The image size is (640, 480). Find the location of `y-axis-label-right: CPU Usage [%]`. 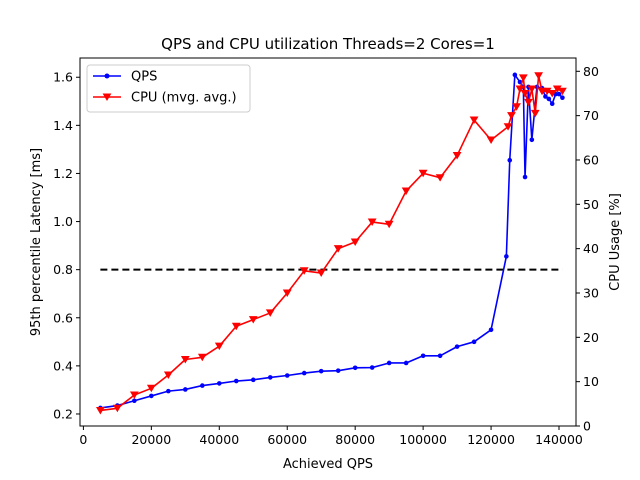

y-axis-label-right: CPU Usage [%] is located at coordinates (615, 242).